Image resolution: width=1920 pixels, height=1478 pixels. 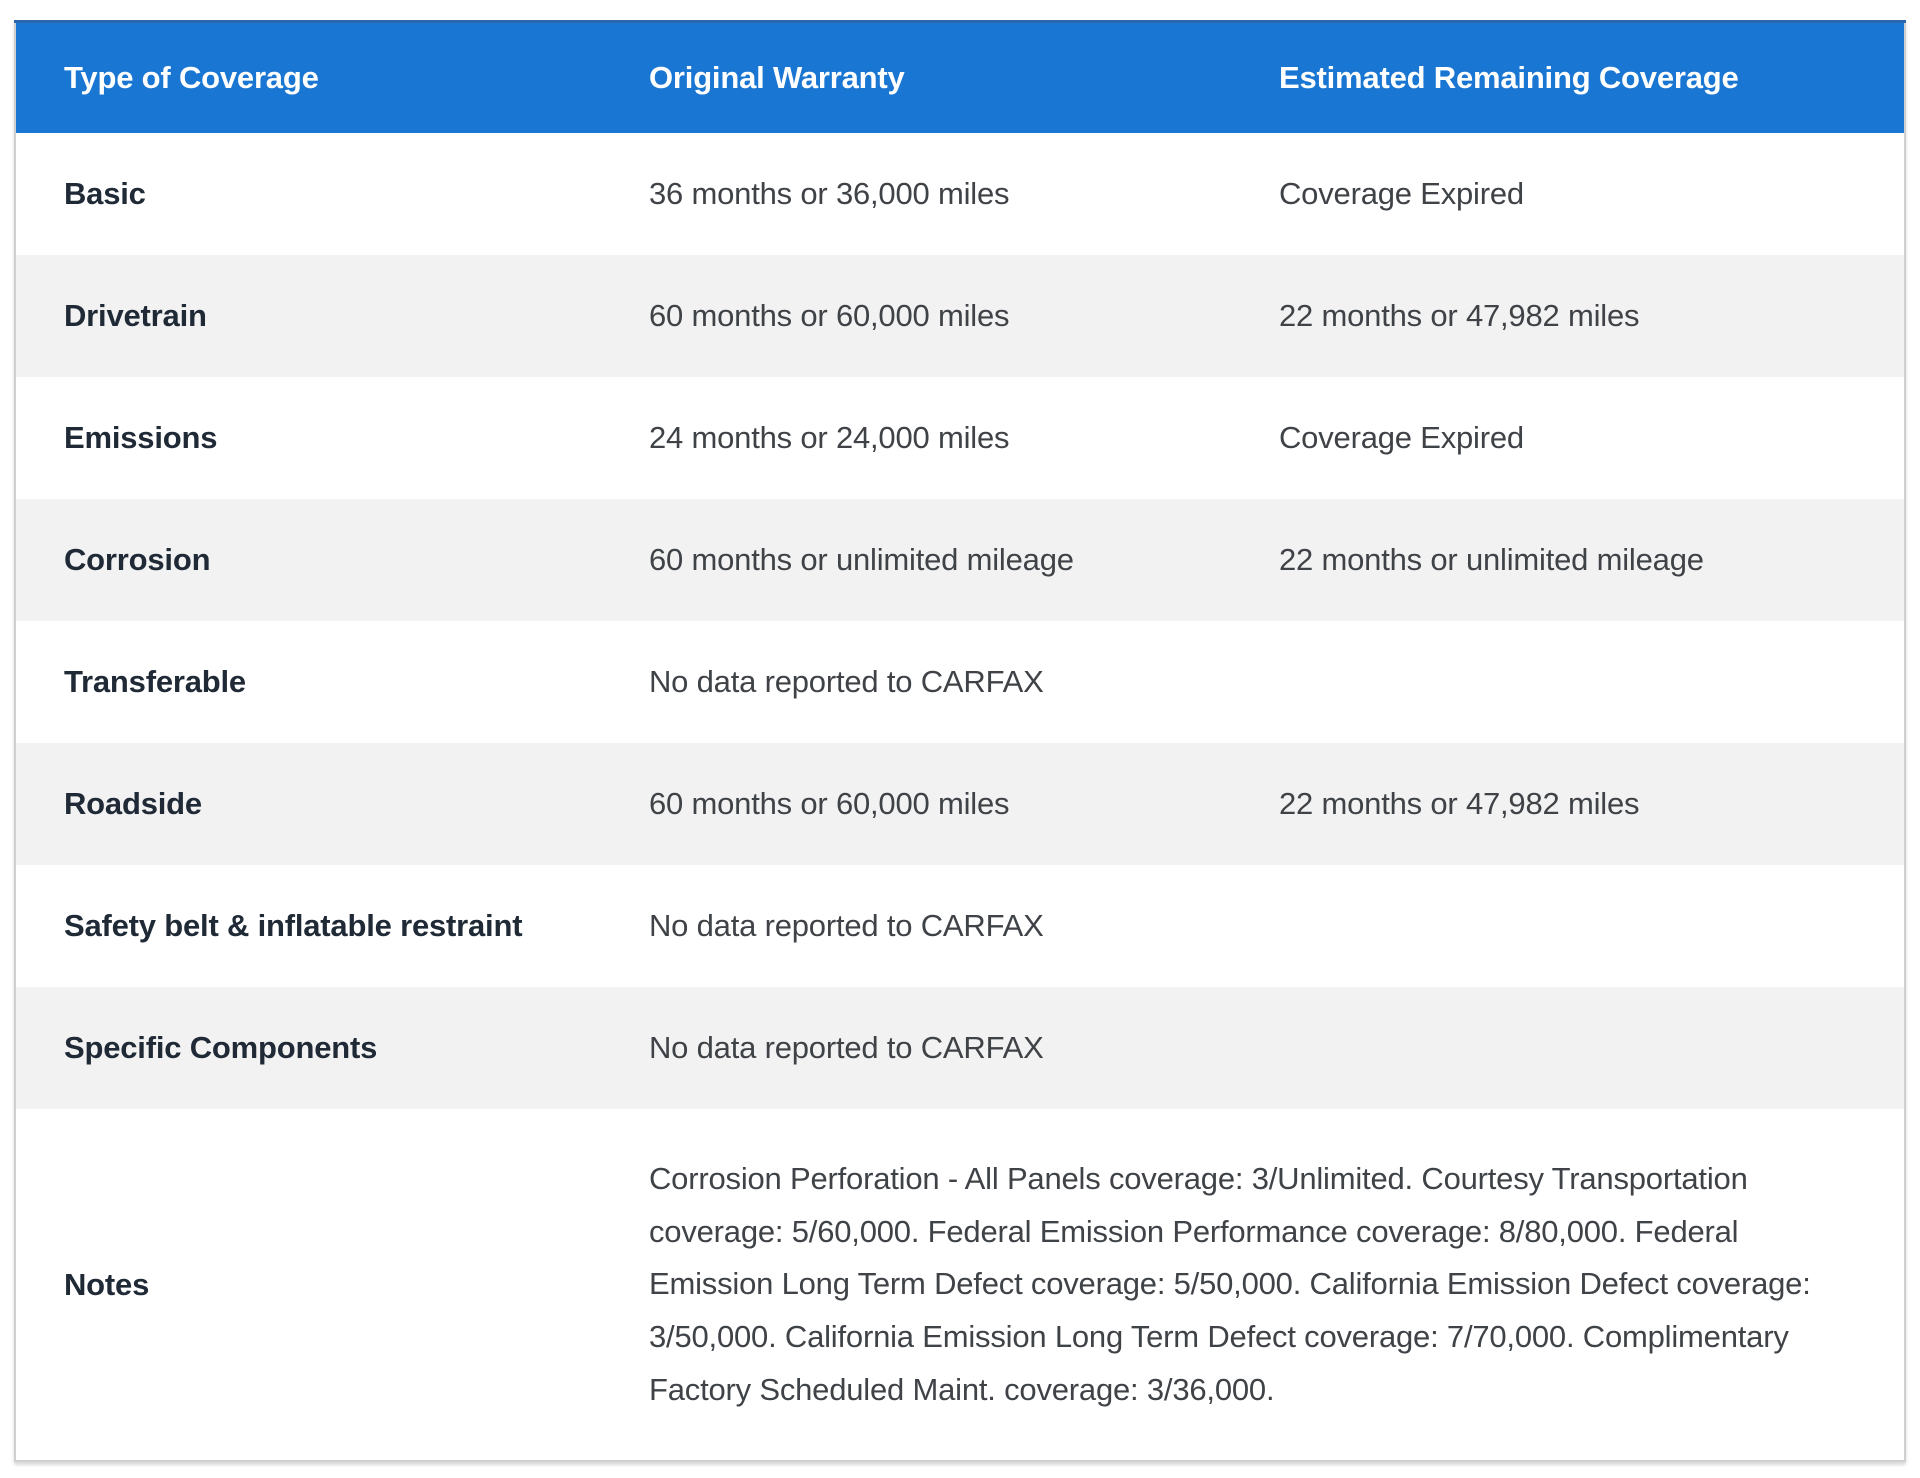 What do you see at coordinates (1491, 559) in the screenshot?
I see `remaining-coverage-value: 22 months or unlimited mileage` at bounding box center [1491, 559].